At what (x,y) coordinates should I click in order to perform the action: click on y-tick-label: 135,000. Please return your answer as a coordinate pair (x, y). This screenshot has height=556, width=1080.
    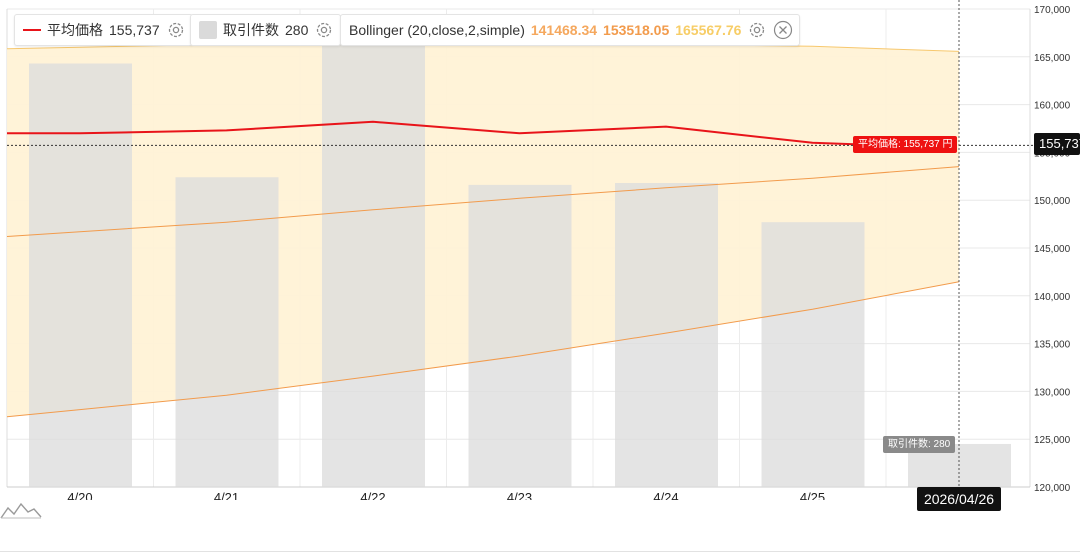
    Looking at the image, I should click on (1052, 345).